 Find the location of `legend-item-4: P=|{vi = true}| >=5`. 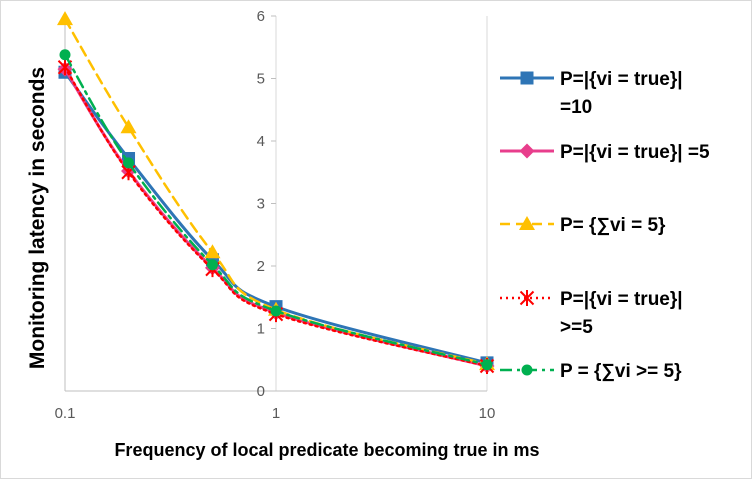

legend-item-4: P=|{vi = true}| >=5 is located at coordinates (591, 313).